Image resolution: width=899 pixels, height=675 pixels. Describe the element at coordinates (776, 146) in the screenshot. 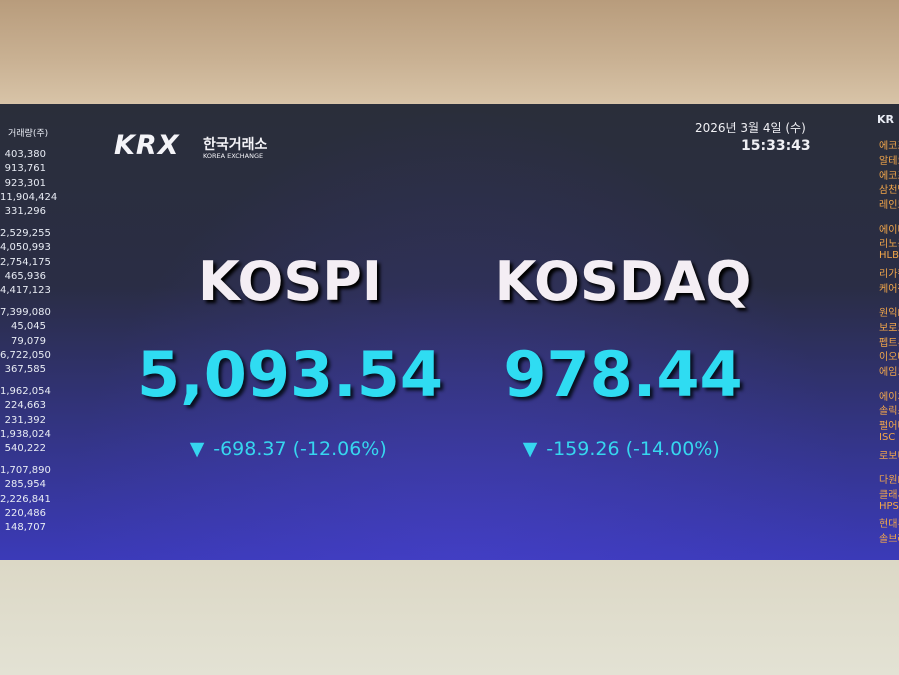

I see `time: 15:33:43` at that location.